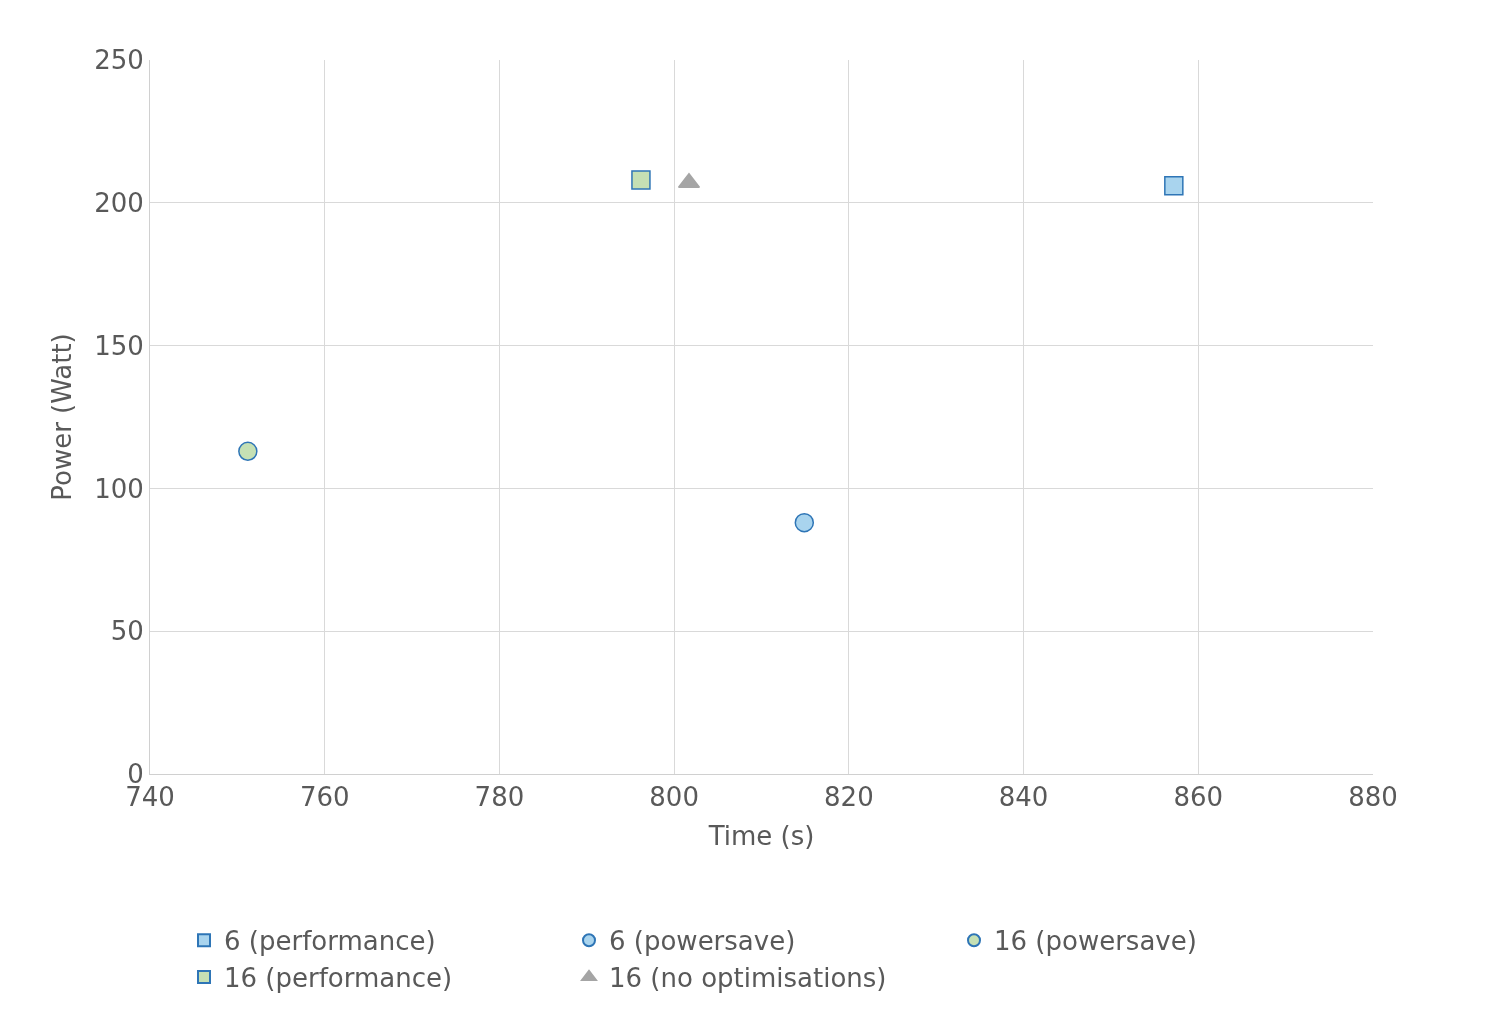 The height and width of the screenshot is (1034, 1493). What do you see at coordinates (324, 797) in the screenshot?
I see `x-tick-label: 760` at bounding box center [324, 797].